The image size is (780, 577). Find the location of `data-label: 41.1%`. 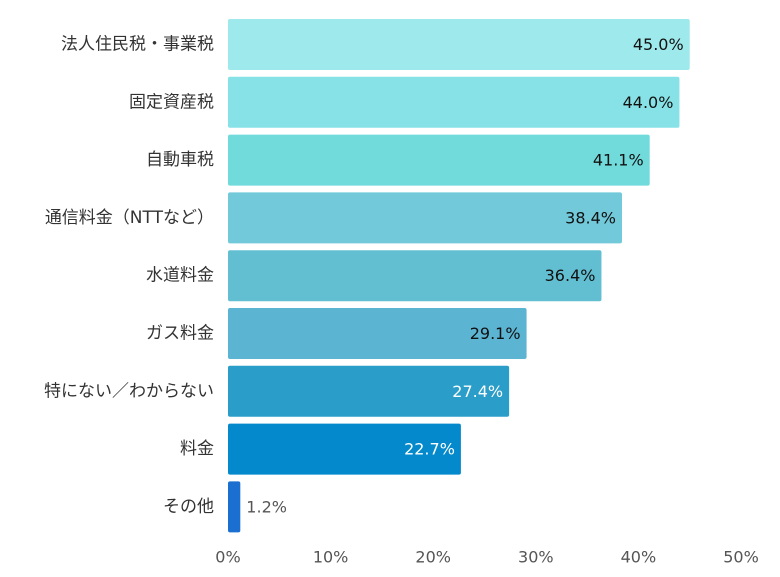

data-label: 41.1% is located at coordinates (618, 160).